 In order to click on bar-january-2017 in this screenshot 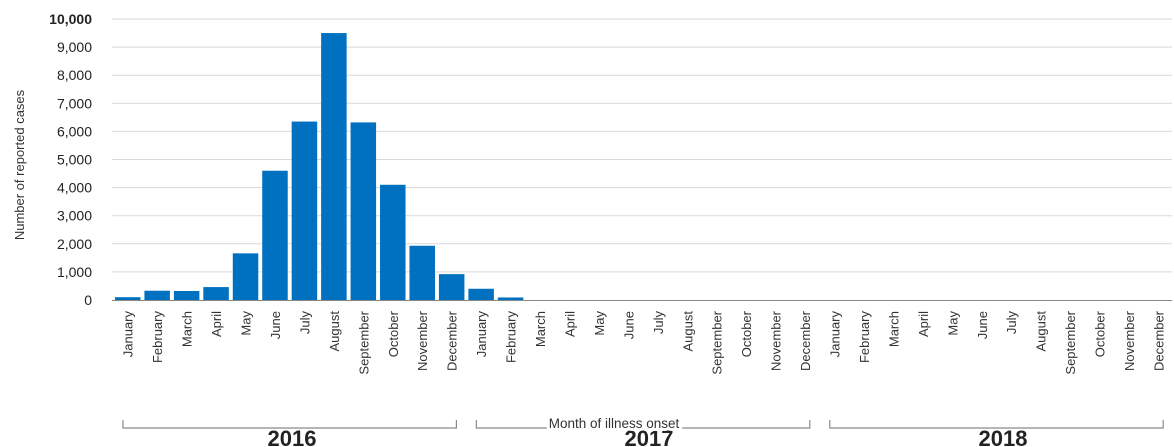, I will do `click(481, 294)`.